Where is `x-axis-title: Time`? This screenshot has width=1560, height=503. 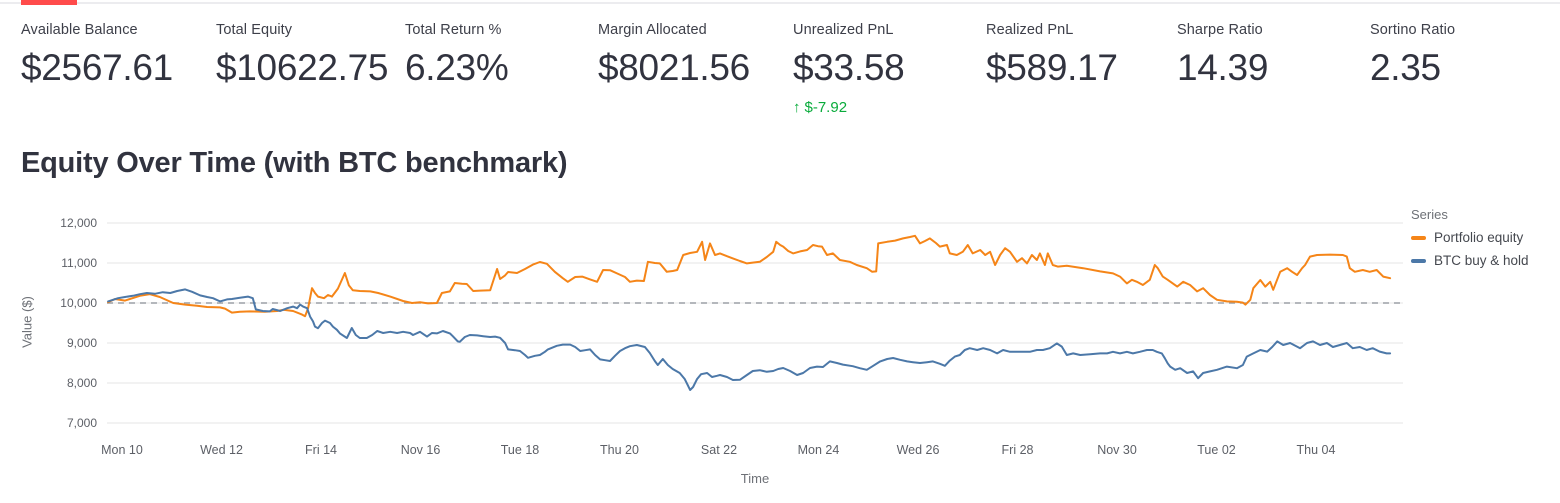
x-axis-title: Time is located at coordinates (755, 478).